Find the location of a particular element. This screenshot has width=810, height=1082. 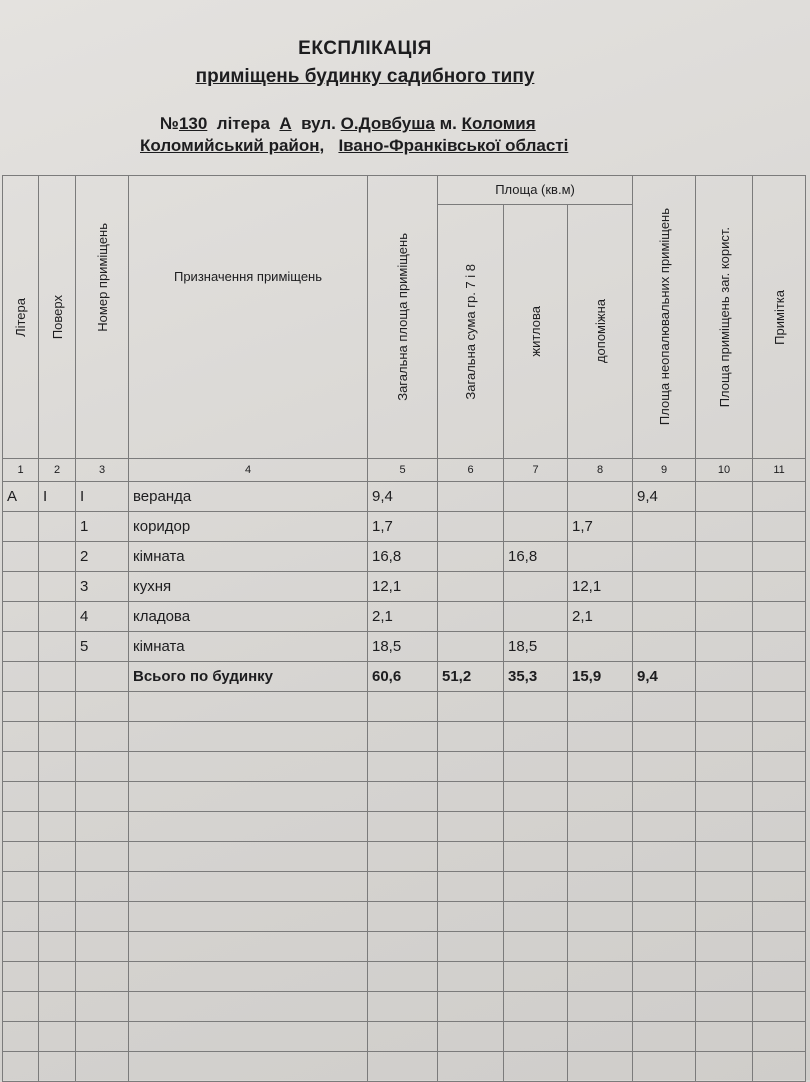

col-header-total-area: Загальна площа приміщень is located at coordinates (402, 317).